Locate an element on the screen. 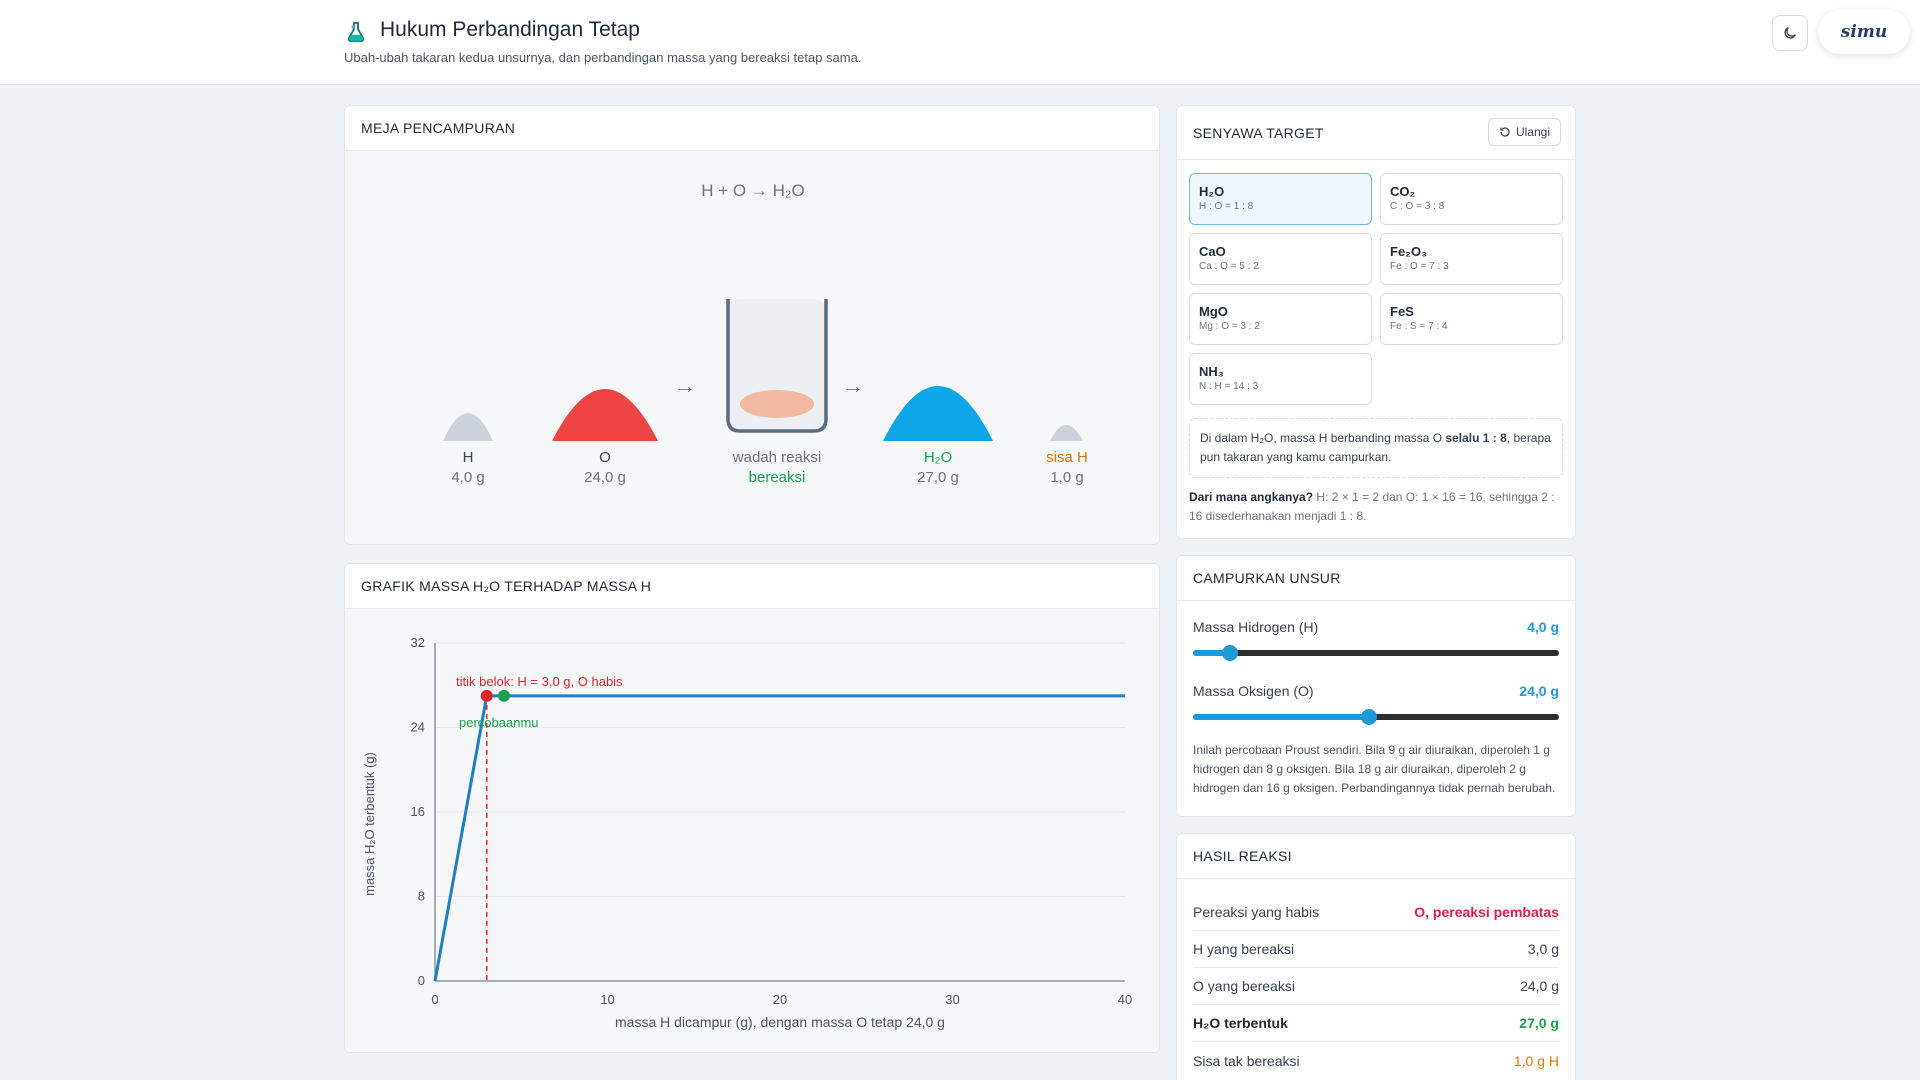 This screenshot has width=1920, height=1080. breakpoint-marker is located at coordinates (486, 695).